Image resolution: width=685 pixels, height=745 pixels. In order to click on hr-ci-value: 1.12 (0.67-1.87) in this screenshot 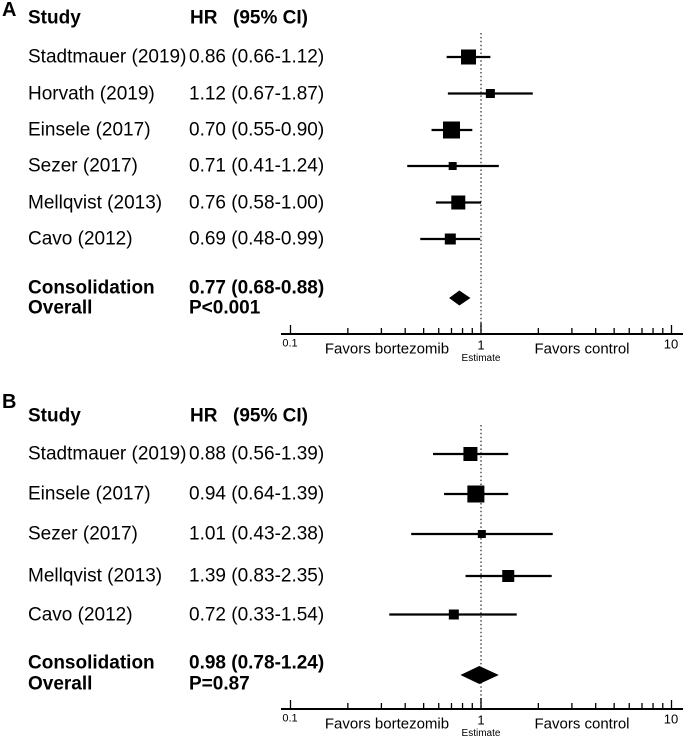, I will do `click(257, 93)`.